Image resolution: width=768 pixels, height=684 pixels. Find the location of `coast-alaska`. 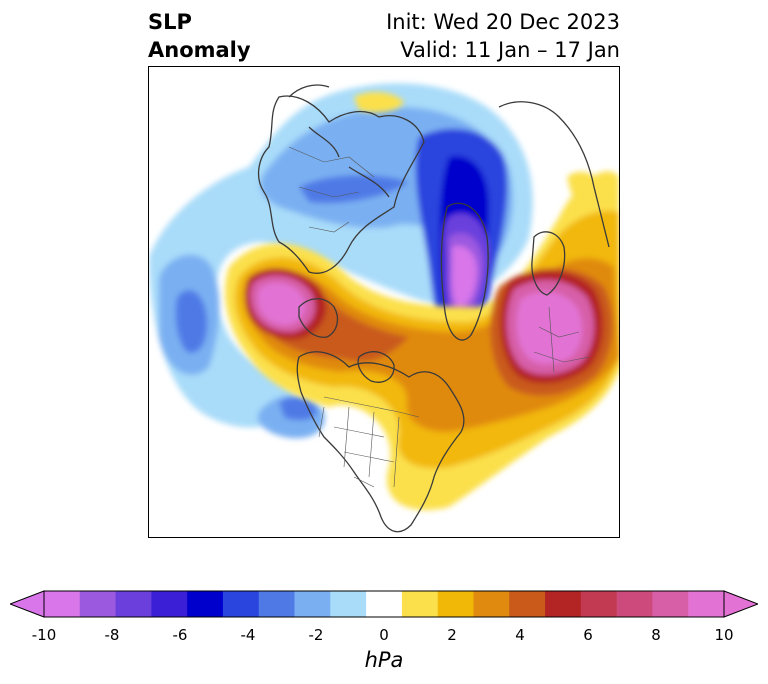

coast-alaska is located at coordinates (318, 318).